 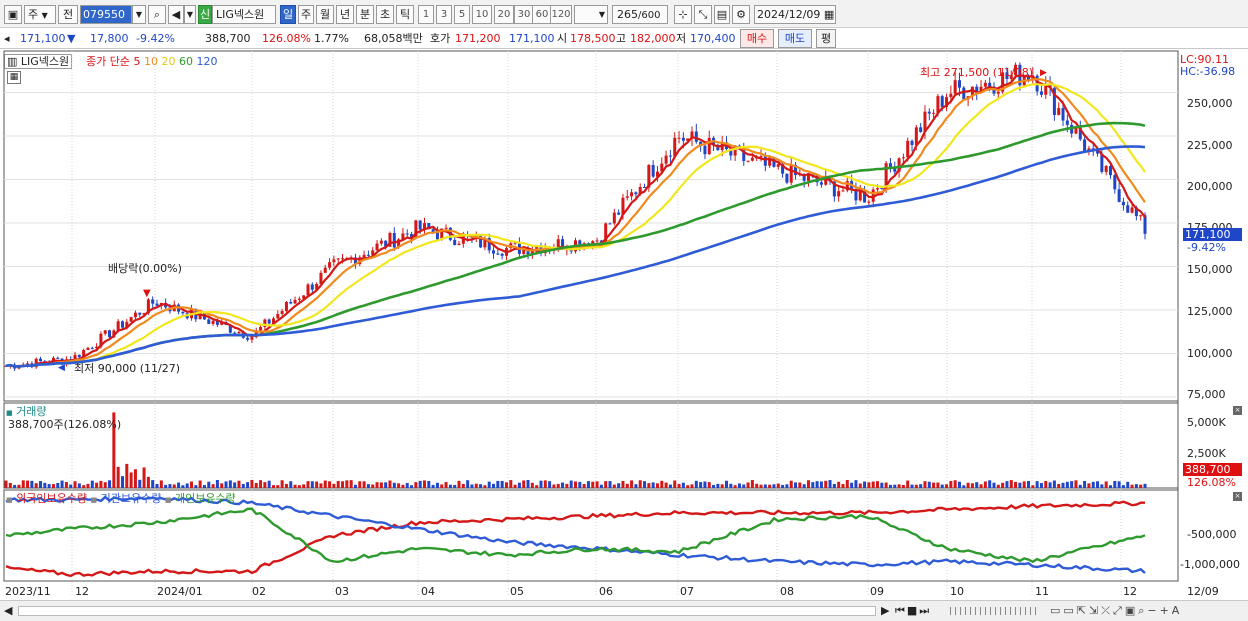 I want to click on custom-period-select: ▼, so click(x=591, y=14).